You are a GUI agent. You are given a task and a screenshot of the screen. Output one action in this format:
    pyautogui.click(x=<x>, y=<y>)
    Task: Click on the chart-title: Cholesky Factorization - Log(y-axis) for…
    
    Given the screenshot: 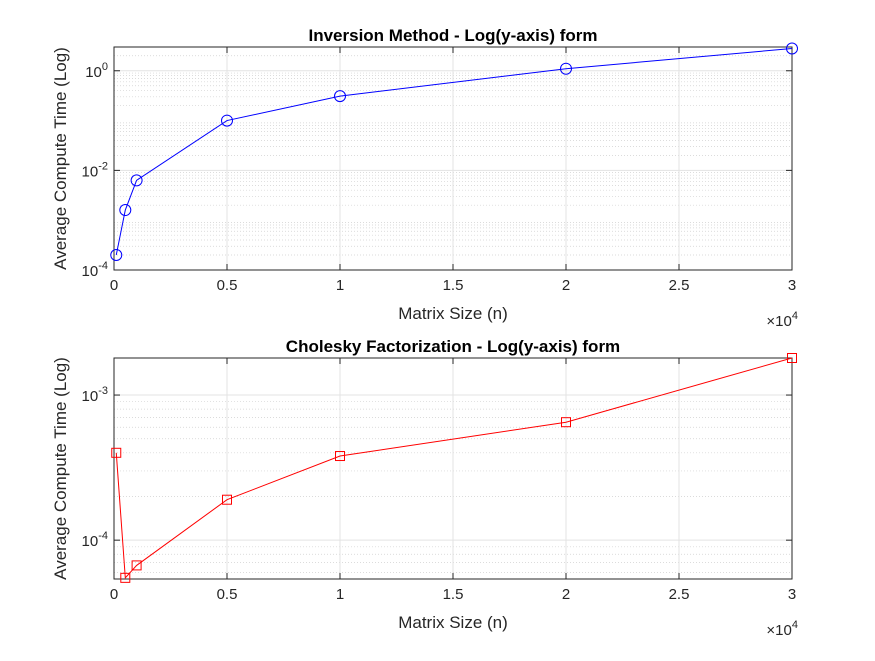 What is the action you would take?
    pyautogui.click(x=453, y=346)
    